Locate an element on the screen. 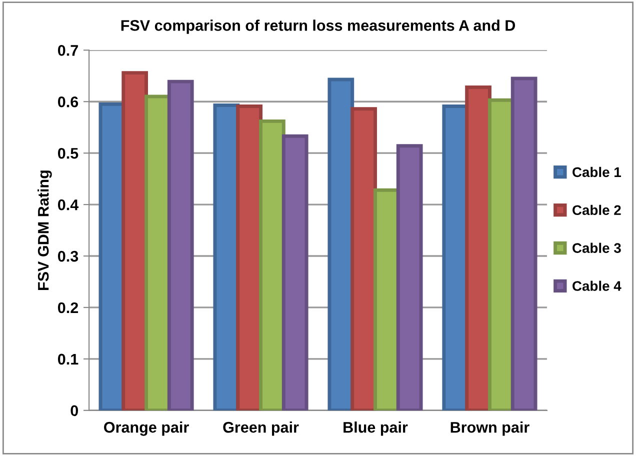  x-tick-label: Orange pair is located at coordinates (146, 429).